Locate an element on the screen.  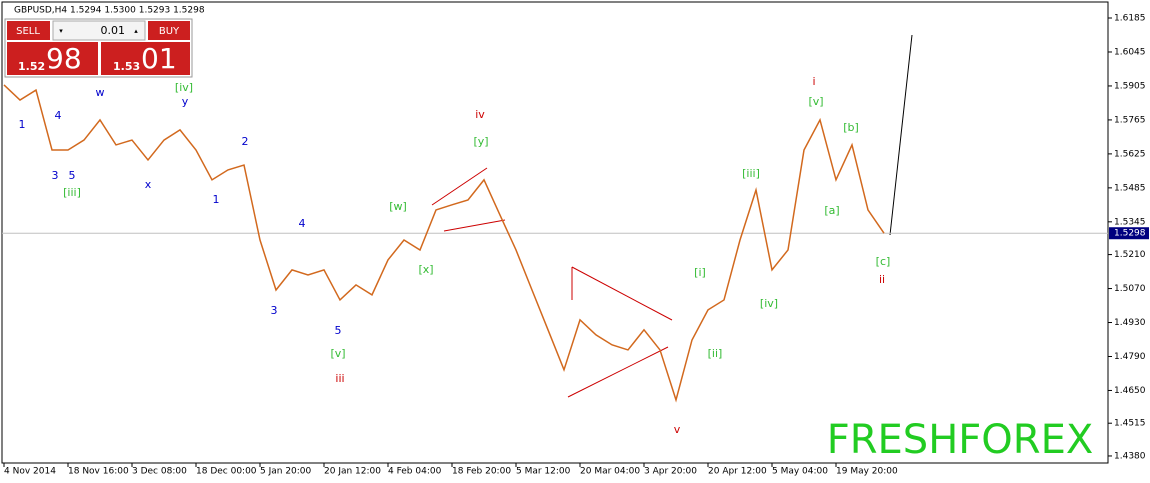
wave-label: 2 is located at coordinates (245, 141).